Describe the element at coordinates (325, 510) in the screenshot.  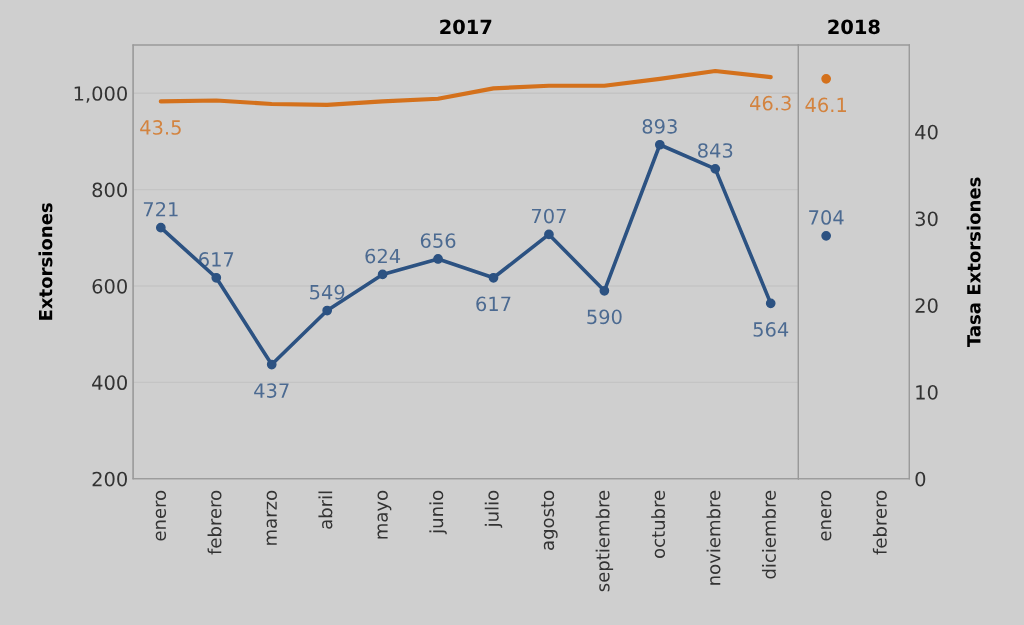
I see `x-tick-label: abril` at that location.